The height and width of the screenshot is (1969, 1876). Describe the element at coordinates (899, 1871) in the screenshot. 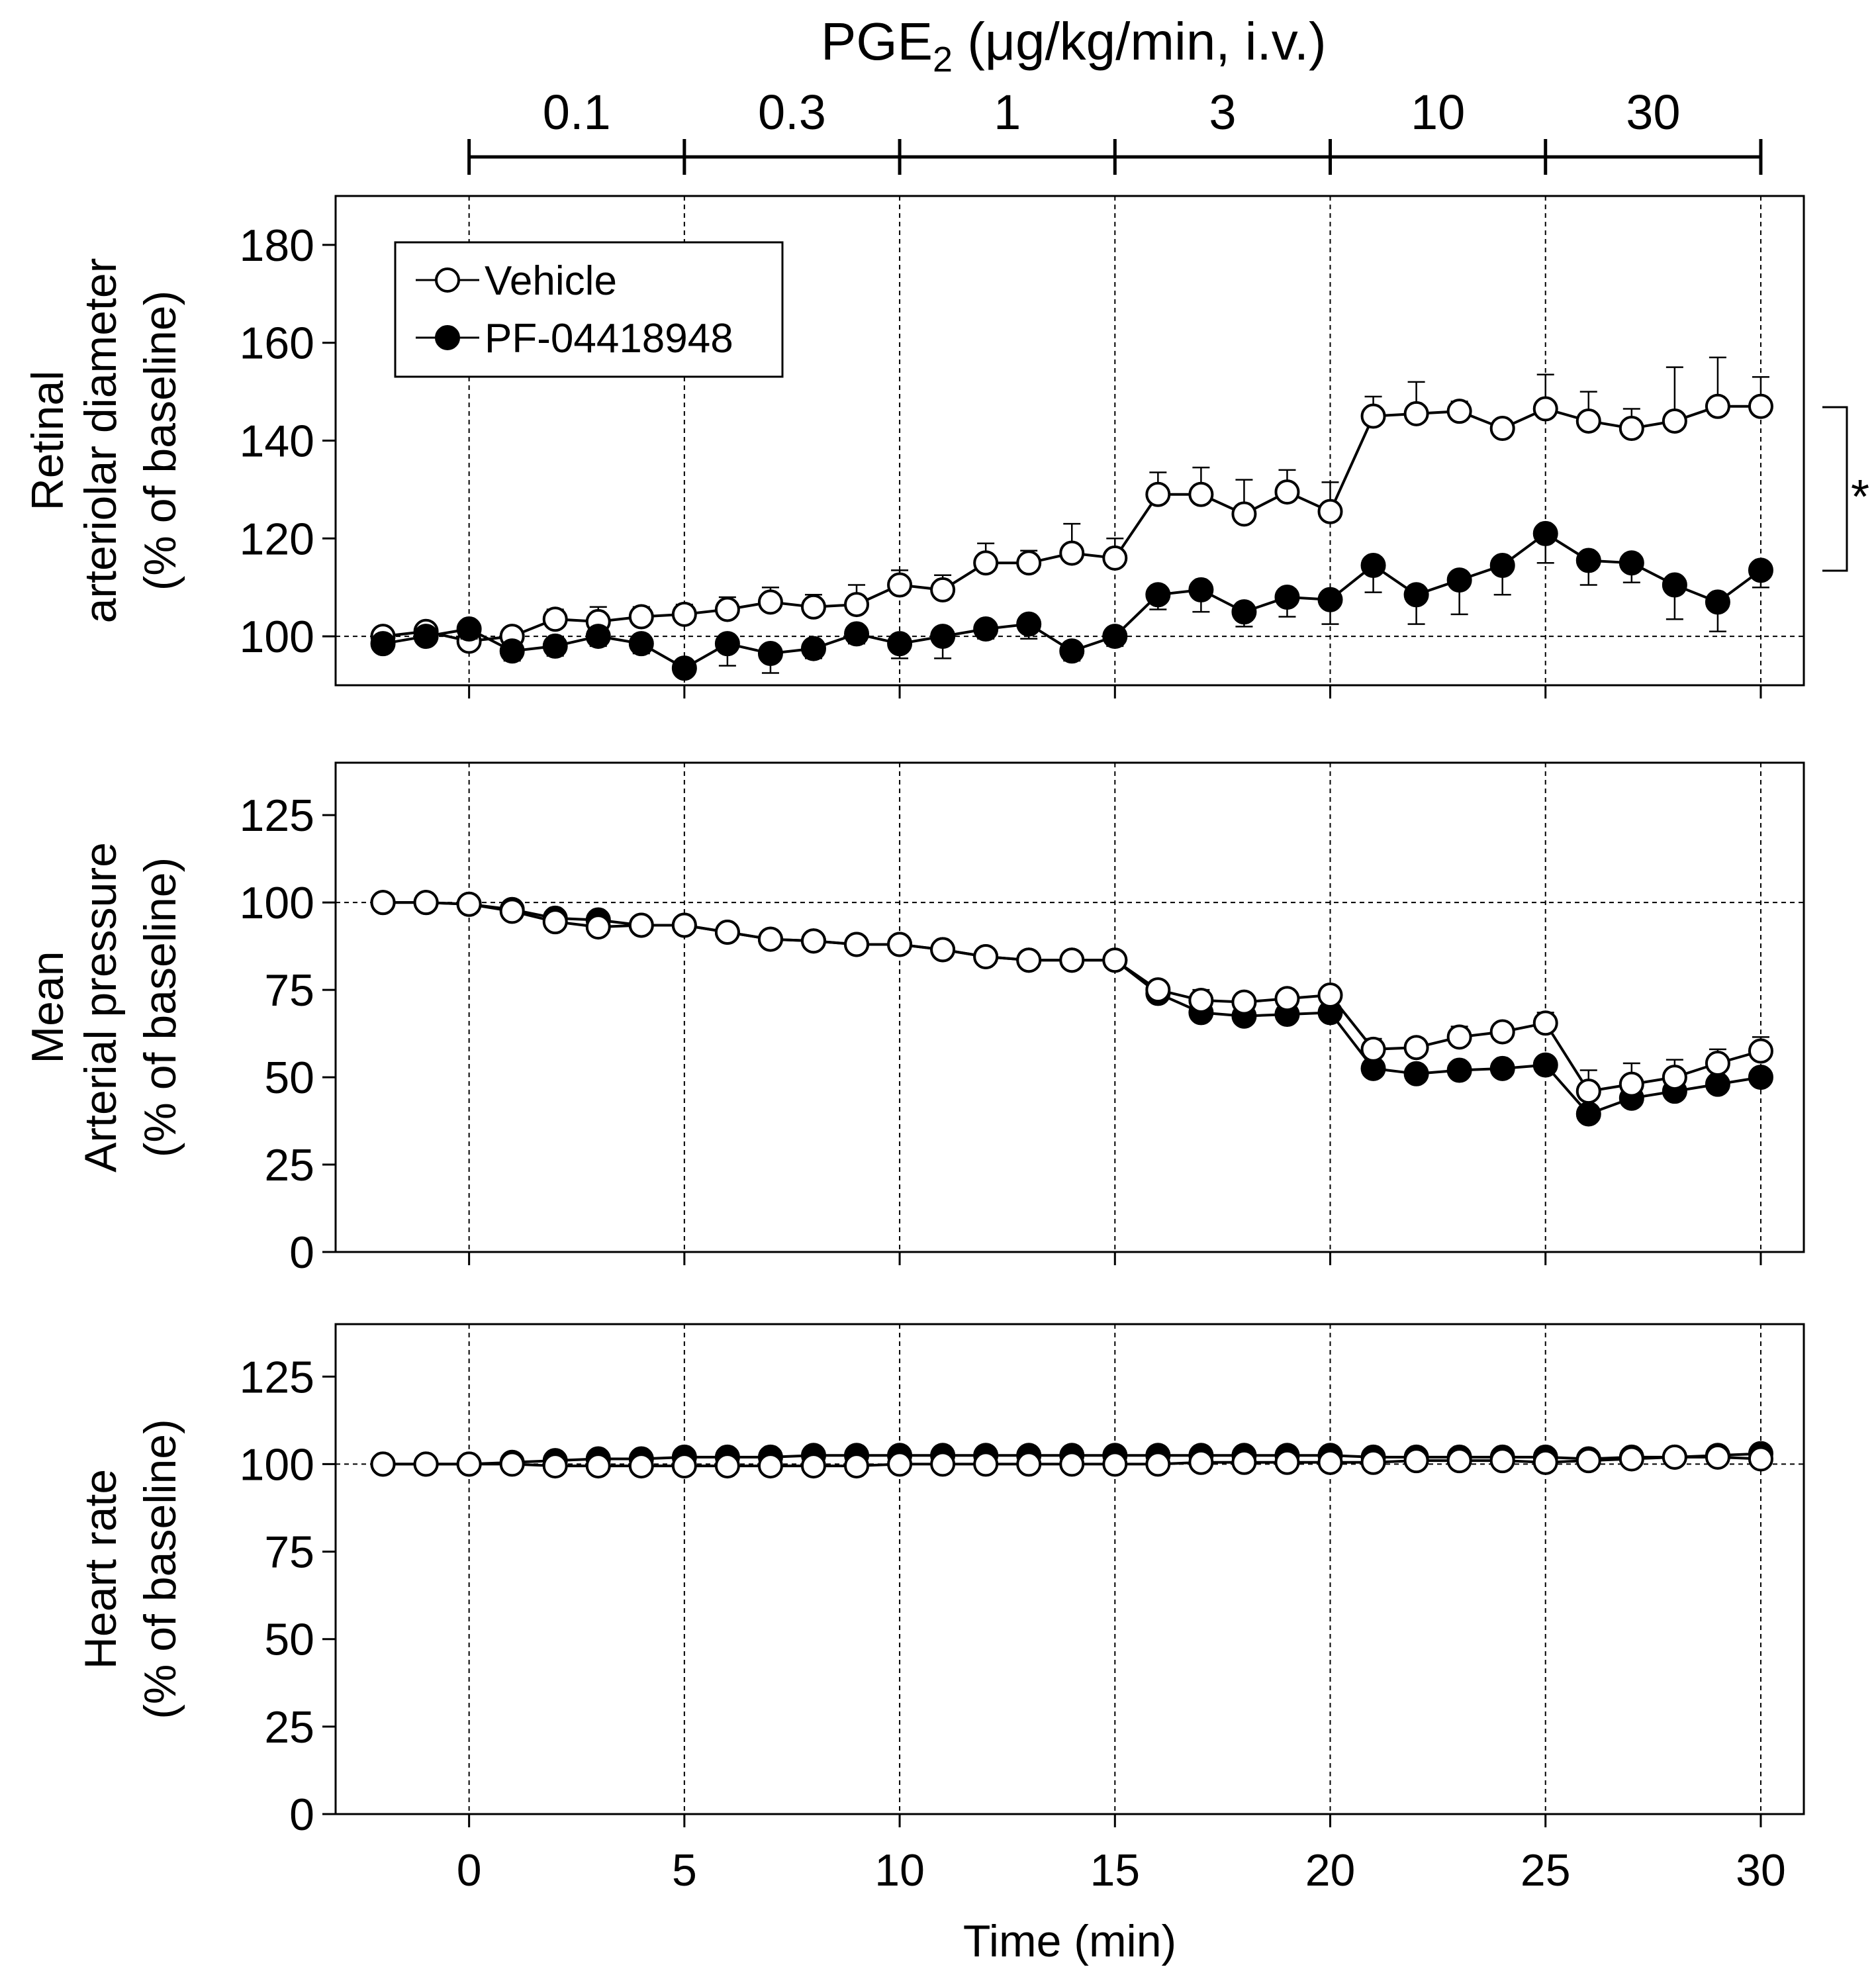

I see `x-tick-label: 10` at that location.